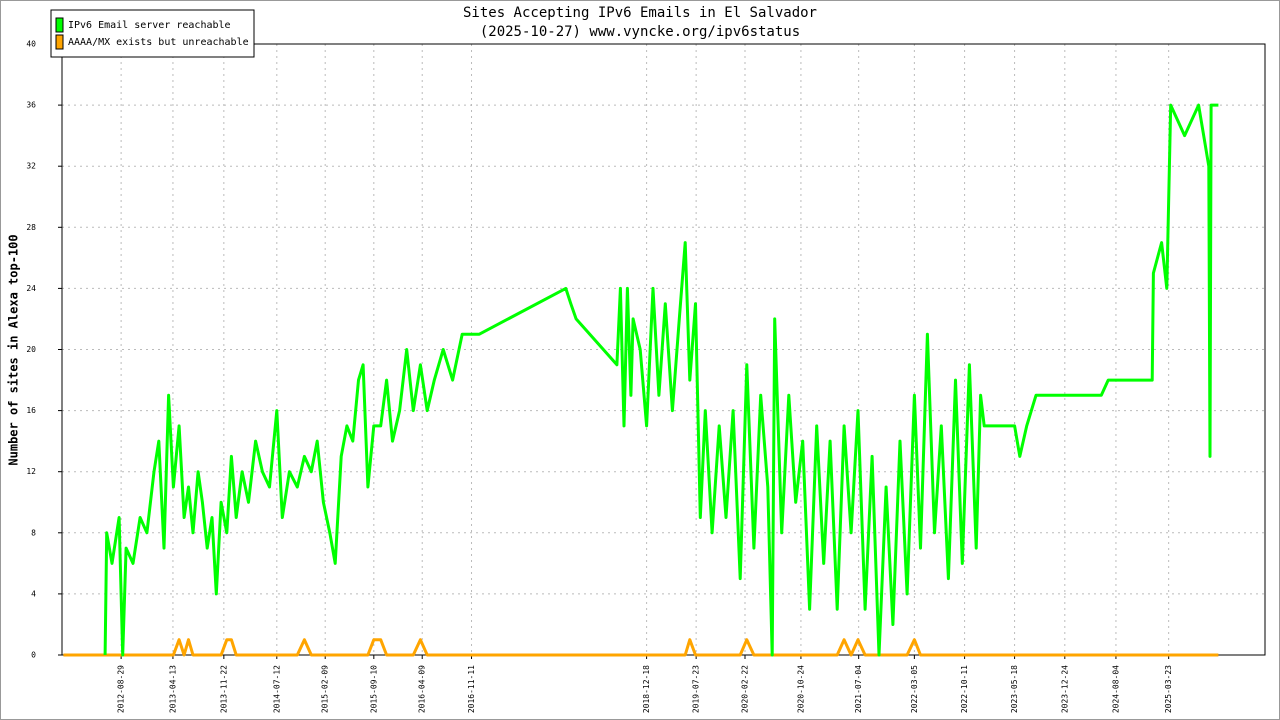  I want to click on x-tick-label: 2024-08-04, so click(1115, 689).